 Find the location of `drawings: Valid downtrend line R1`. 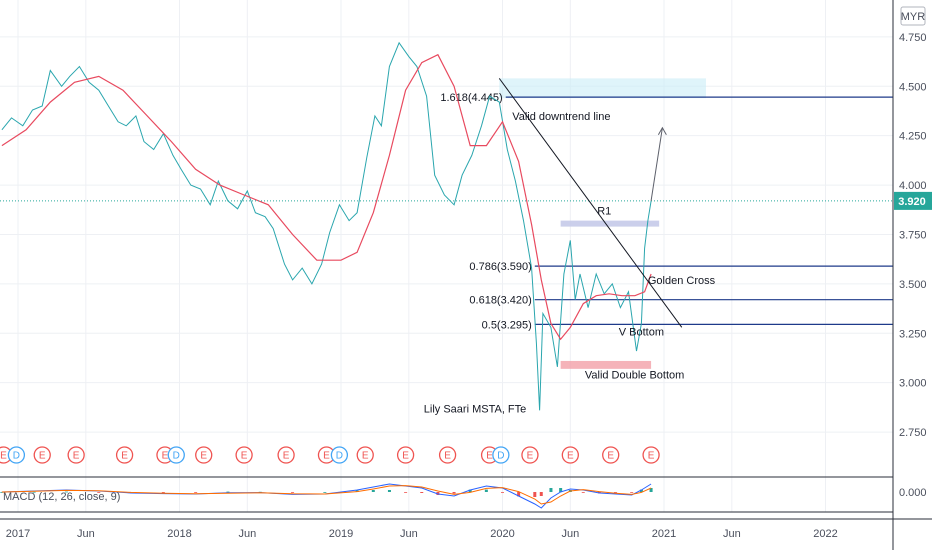

drawings: Valid downtrend line R1 is located at coordinates (590, 203).